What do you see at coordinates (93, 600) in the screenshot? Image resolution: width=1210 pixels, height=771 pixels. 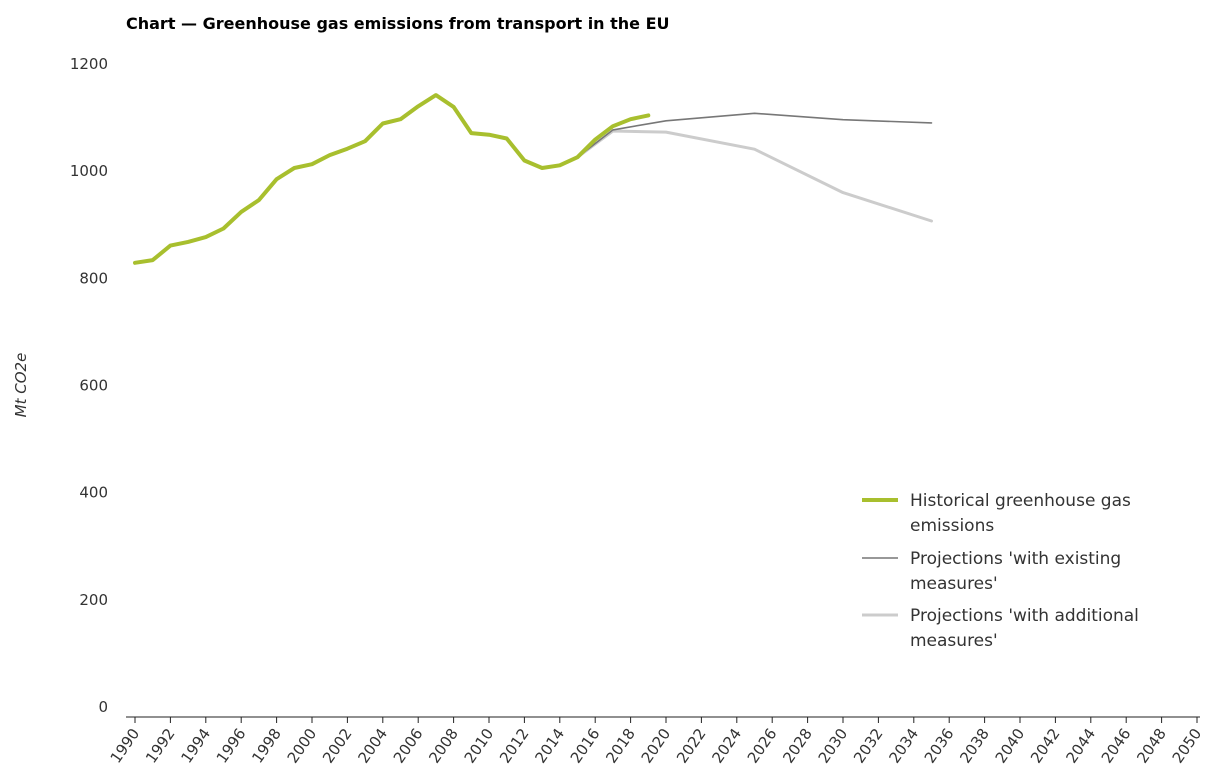 I see `y-tick-label: 200` at bounding box center [93, 600].